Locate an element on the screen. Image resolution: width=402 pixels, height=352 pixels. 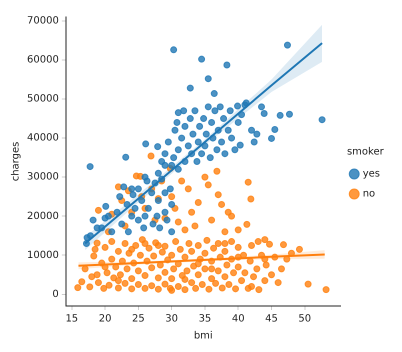
y-tick-label: 0 is located at coordinates (55, 294).